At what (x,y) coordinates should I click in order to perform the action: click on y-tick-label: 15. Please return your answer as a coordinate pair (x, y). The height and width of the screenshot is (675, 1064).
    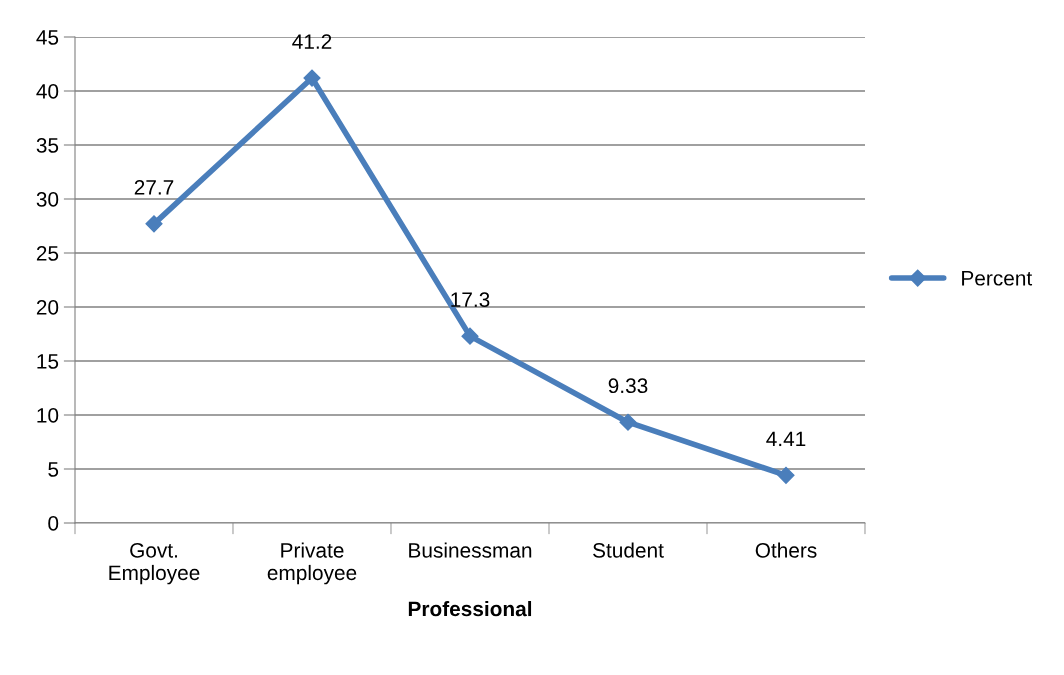
    Looking at the image, I should click on (48, 361).